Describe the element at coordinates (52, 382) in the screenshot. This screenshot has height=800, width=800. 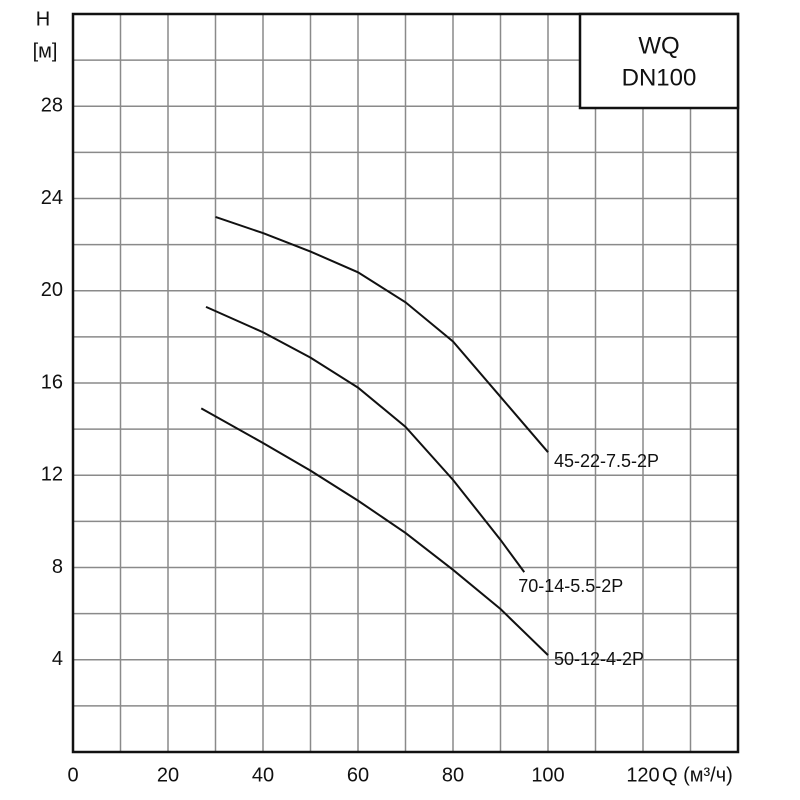
I see `y-tick-label: 16` at that location.